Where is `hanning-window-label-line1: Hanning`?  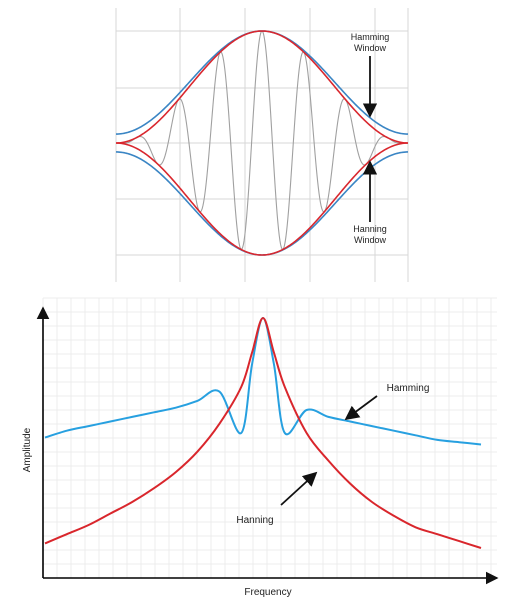 hanning-window-label-line1: Hanning is located at coordinates (370, 229).